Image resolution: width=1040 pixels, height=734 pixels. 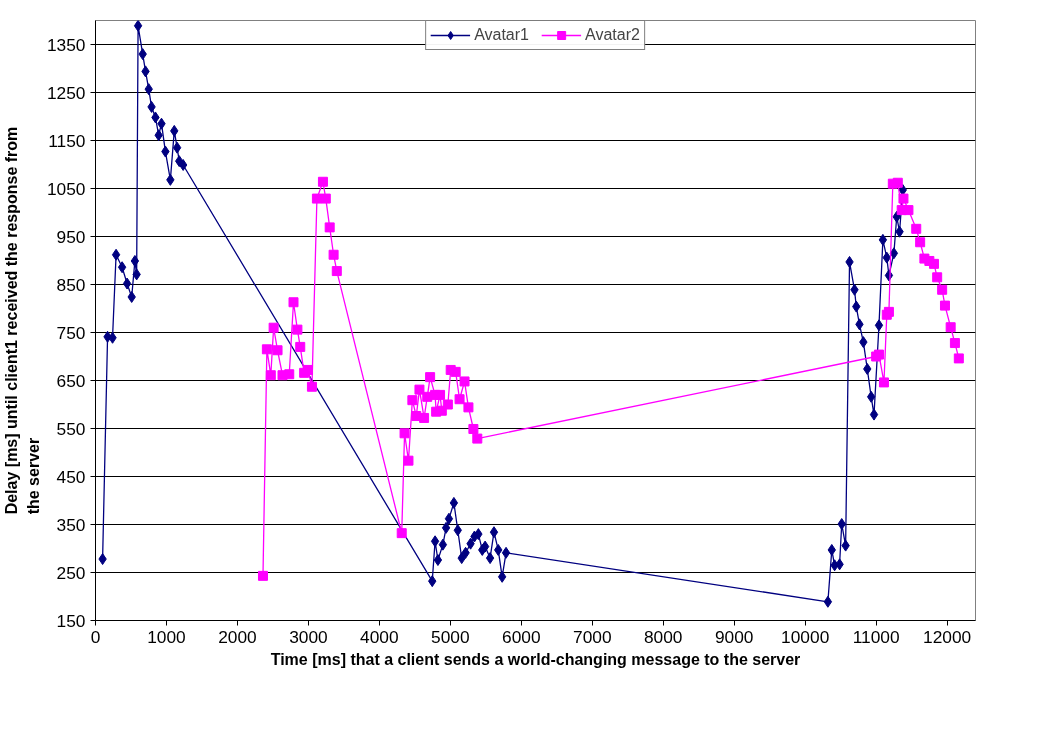 I want to click on y-tick-label: 1050, so click(x=66, y=188).